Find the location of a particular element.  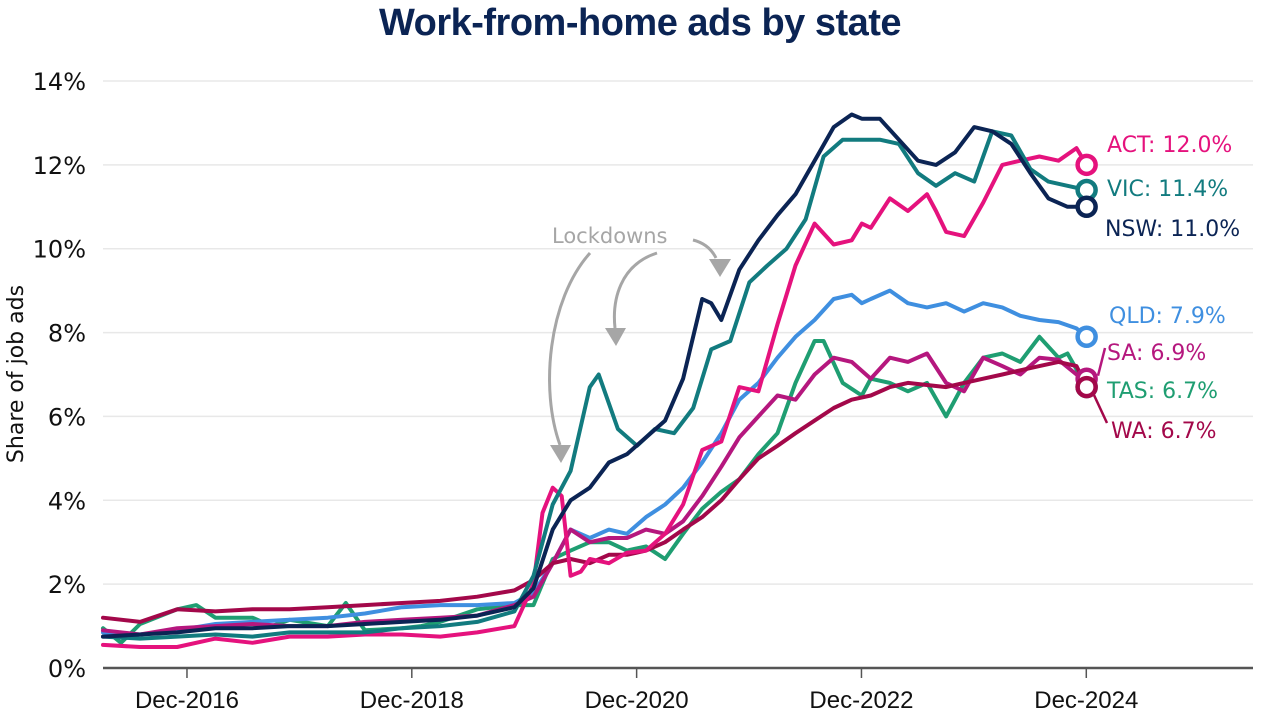

x-tick-label: Dec-2022 is located at coordinates (861, 700).